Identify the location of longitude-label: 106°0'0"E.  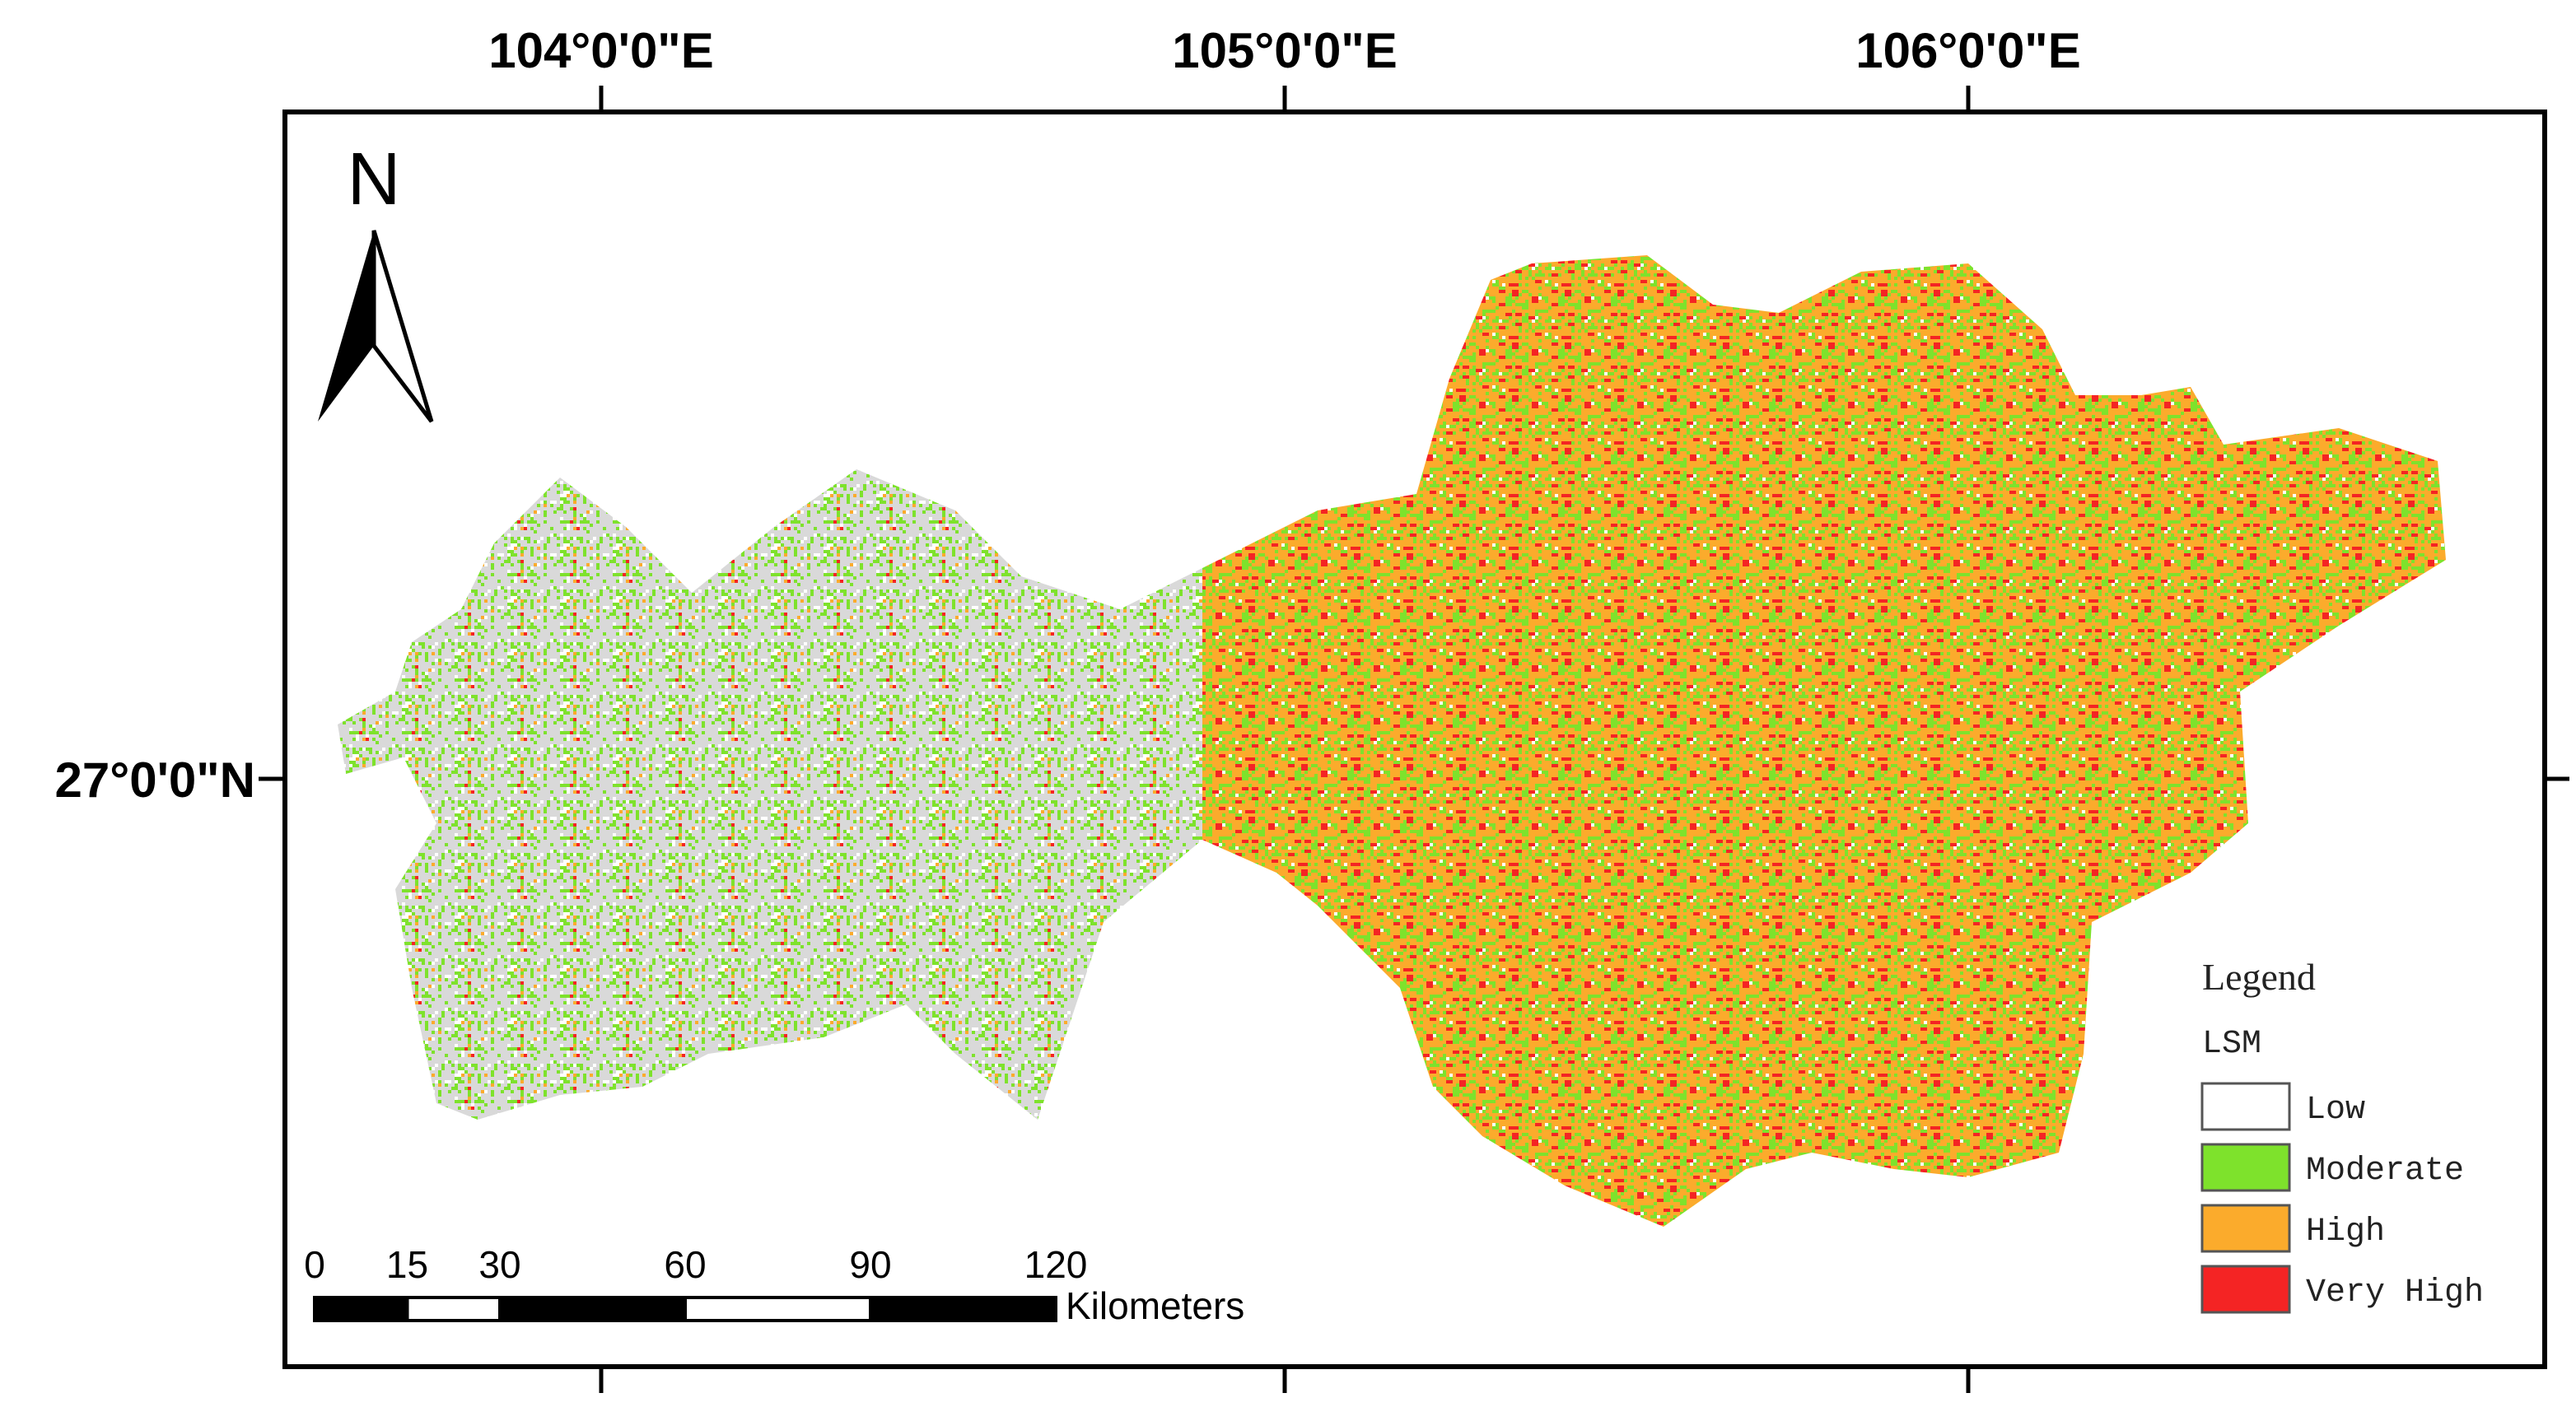
(1968, 51).